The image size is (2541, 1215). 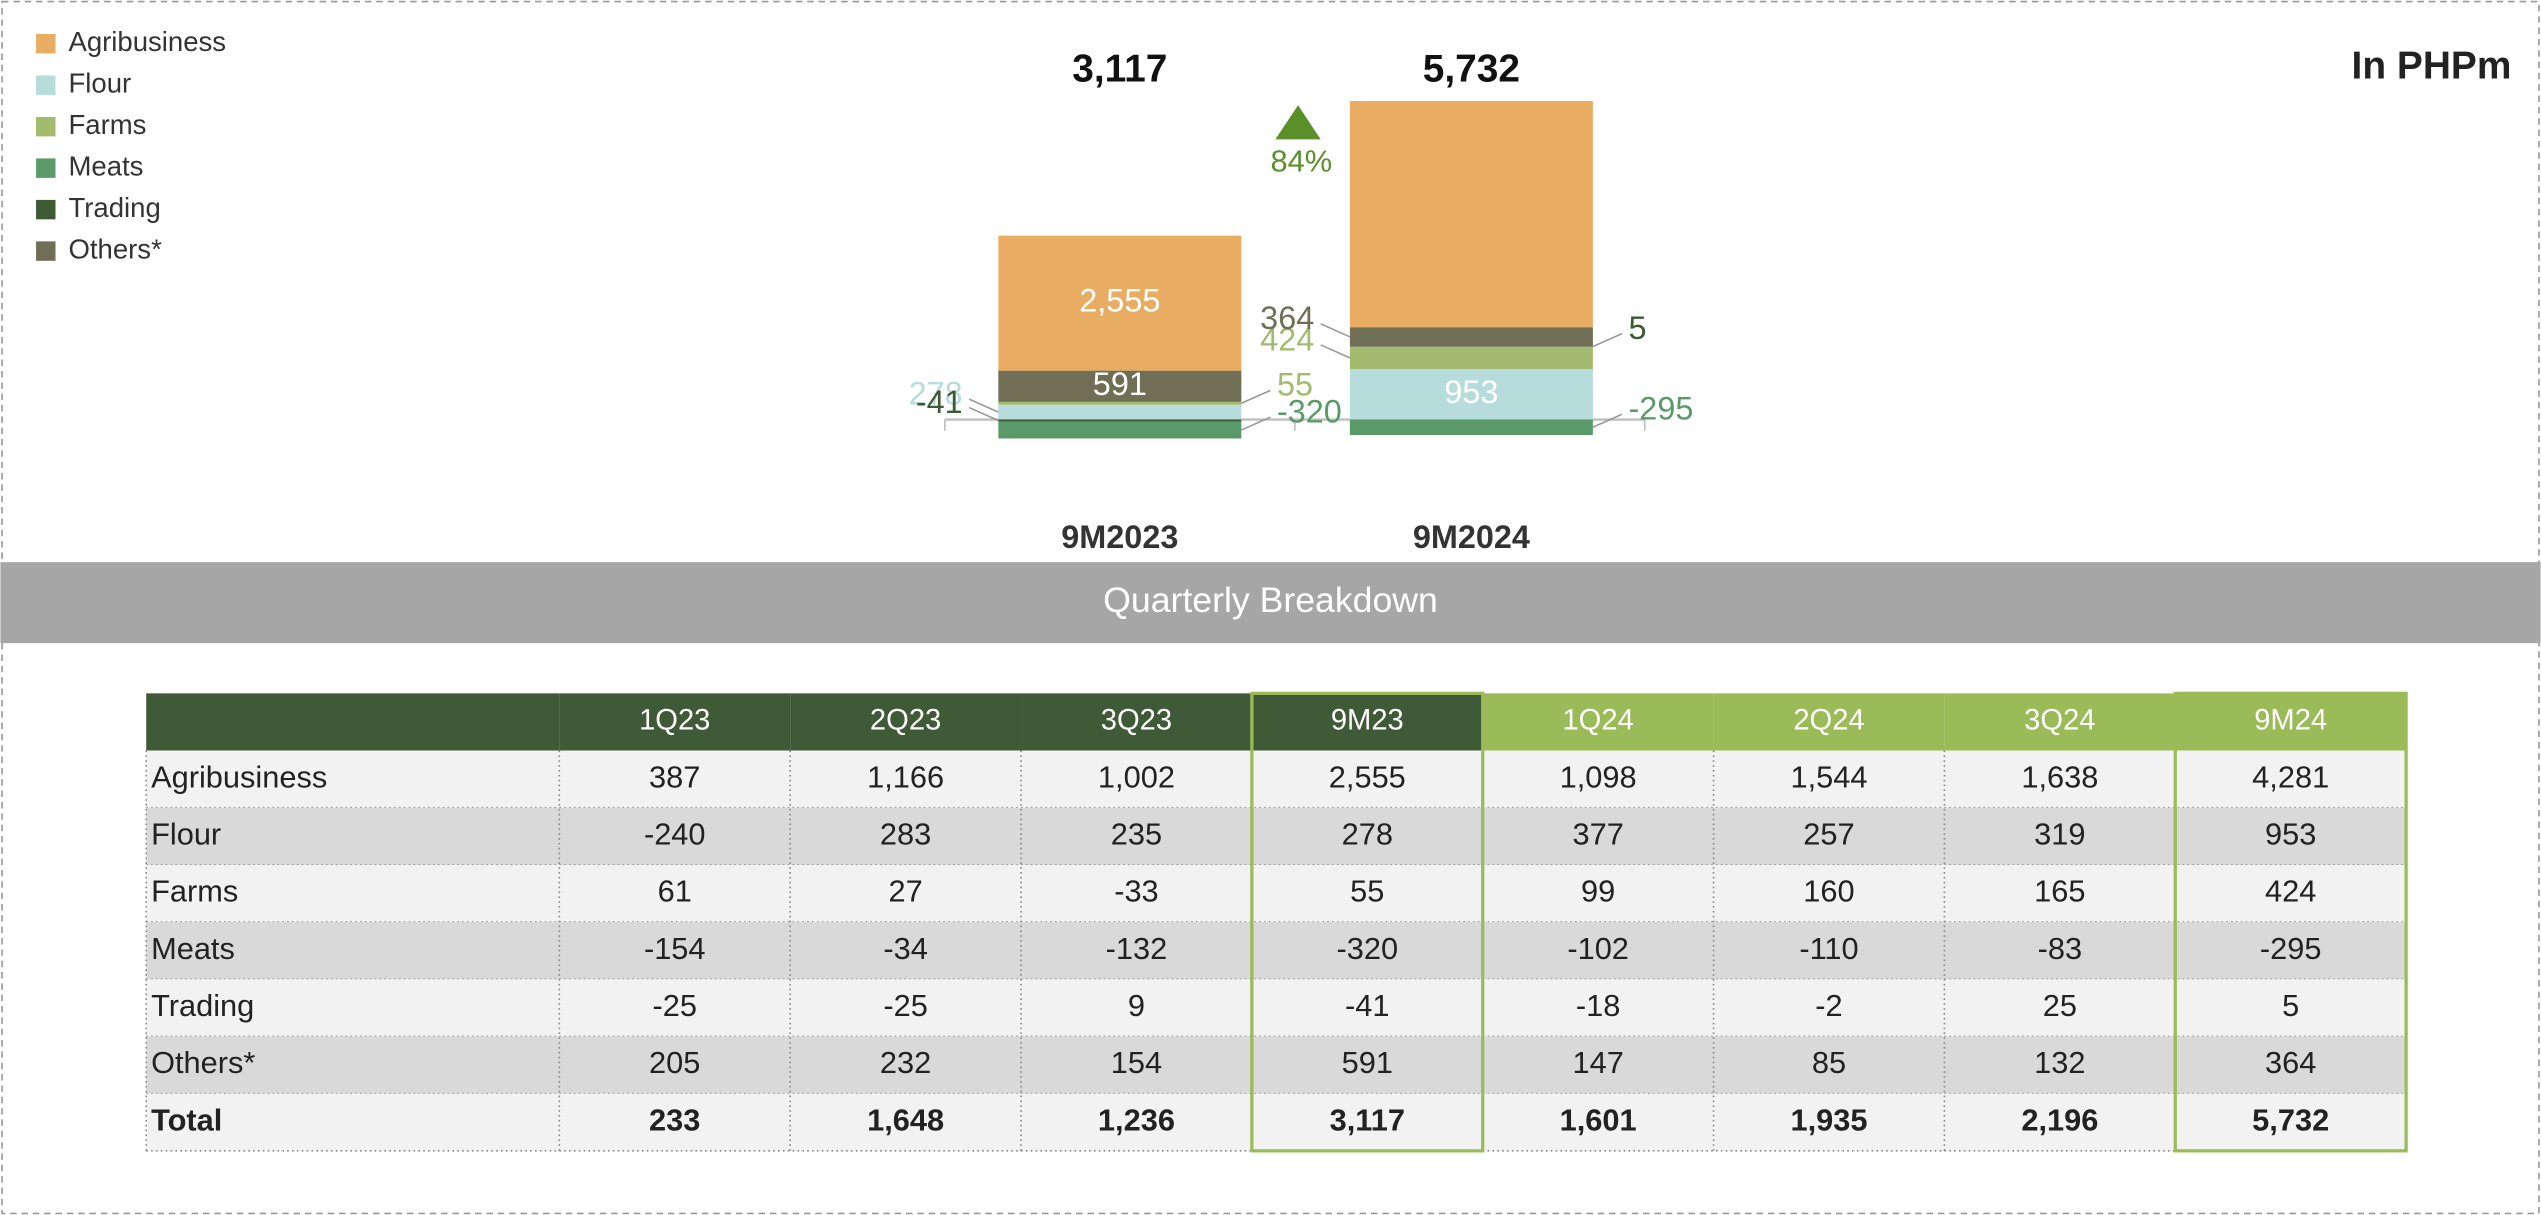 I want to click on row-label: Meats, so click(x=193, y=948).